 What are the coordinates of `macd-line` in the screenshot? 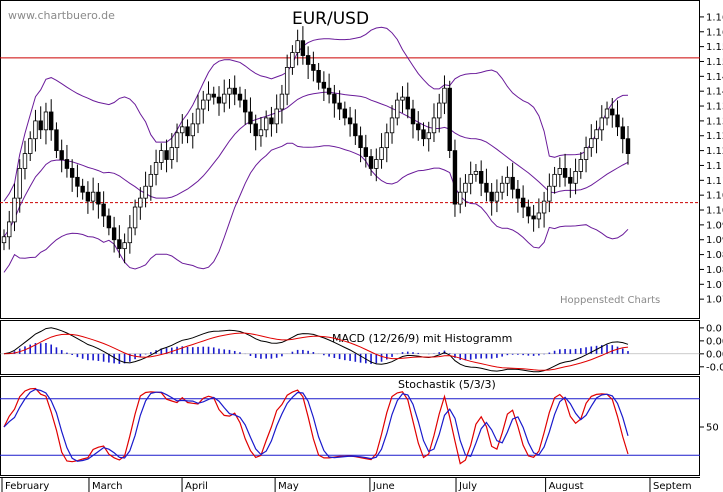 It's located at (316, 350).